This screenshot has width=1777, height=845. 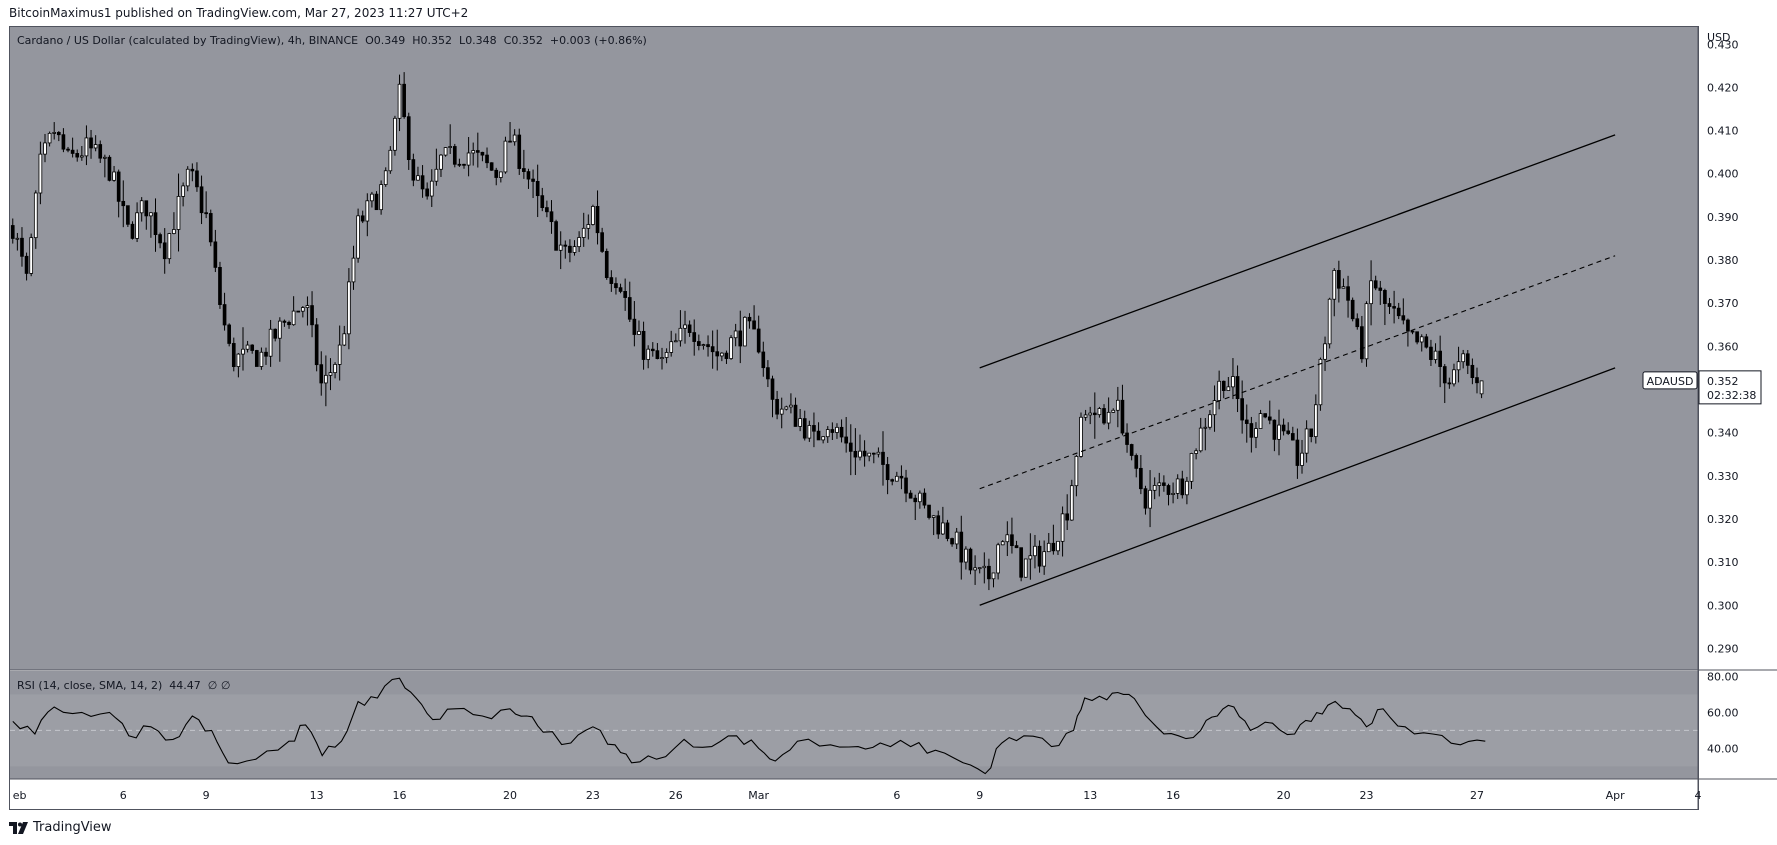 What do you see at coordinates (72, 827) in the screenshot?
I see `tradingview-brand: TradingView` at bounding box center [72, 827].